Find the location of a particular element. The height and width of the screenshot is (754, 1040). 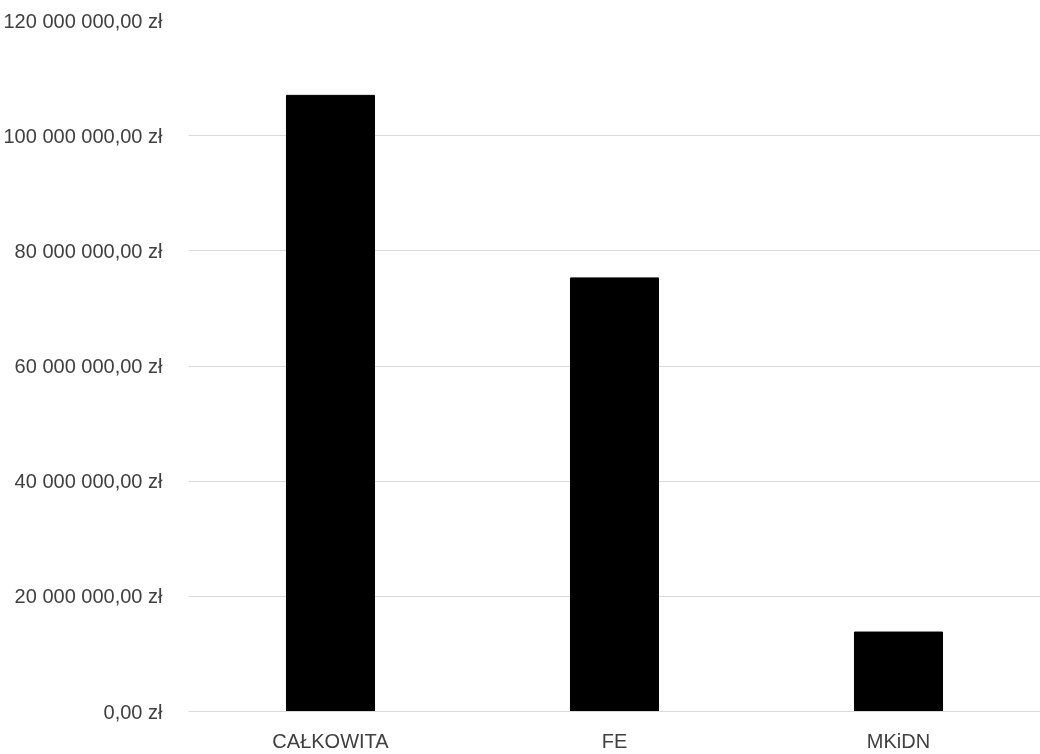

x-tick-label: MKiDN is located at coordinates (898, 740).